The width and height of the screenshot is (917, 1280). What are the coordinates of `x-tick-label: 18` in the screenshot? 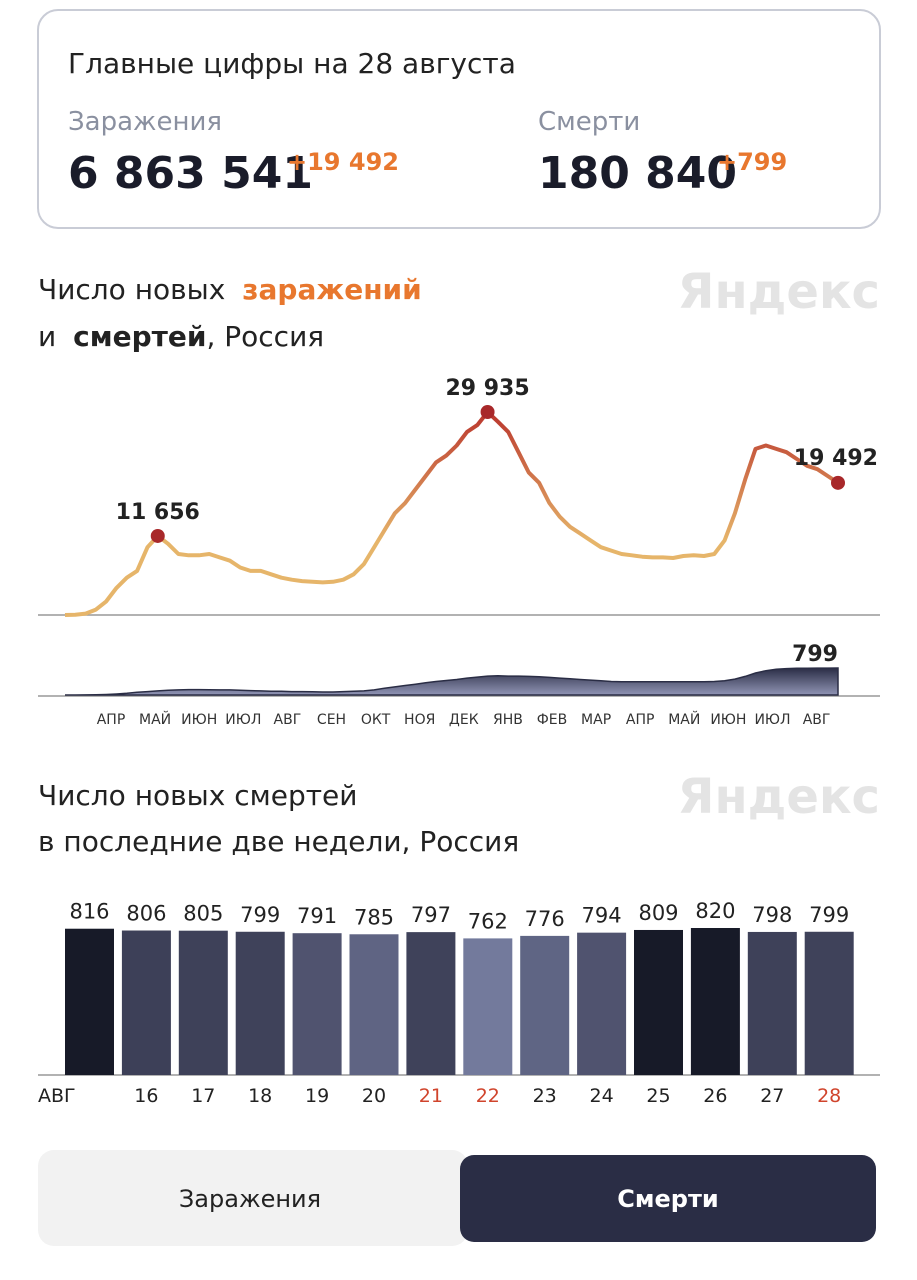 It's located at (260, 1096).